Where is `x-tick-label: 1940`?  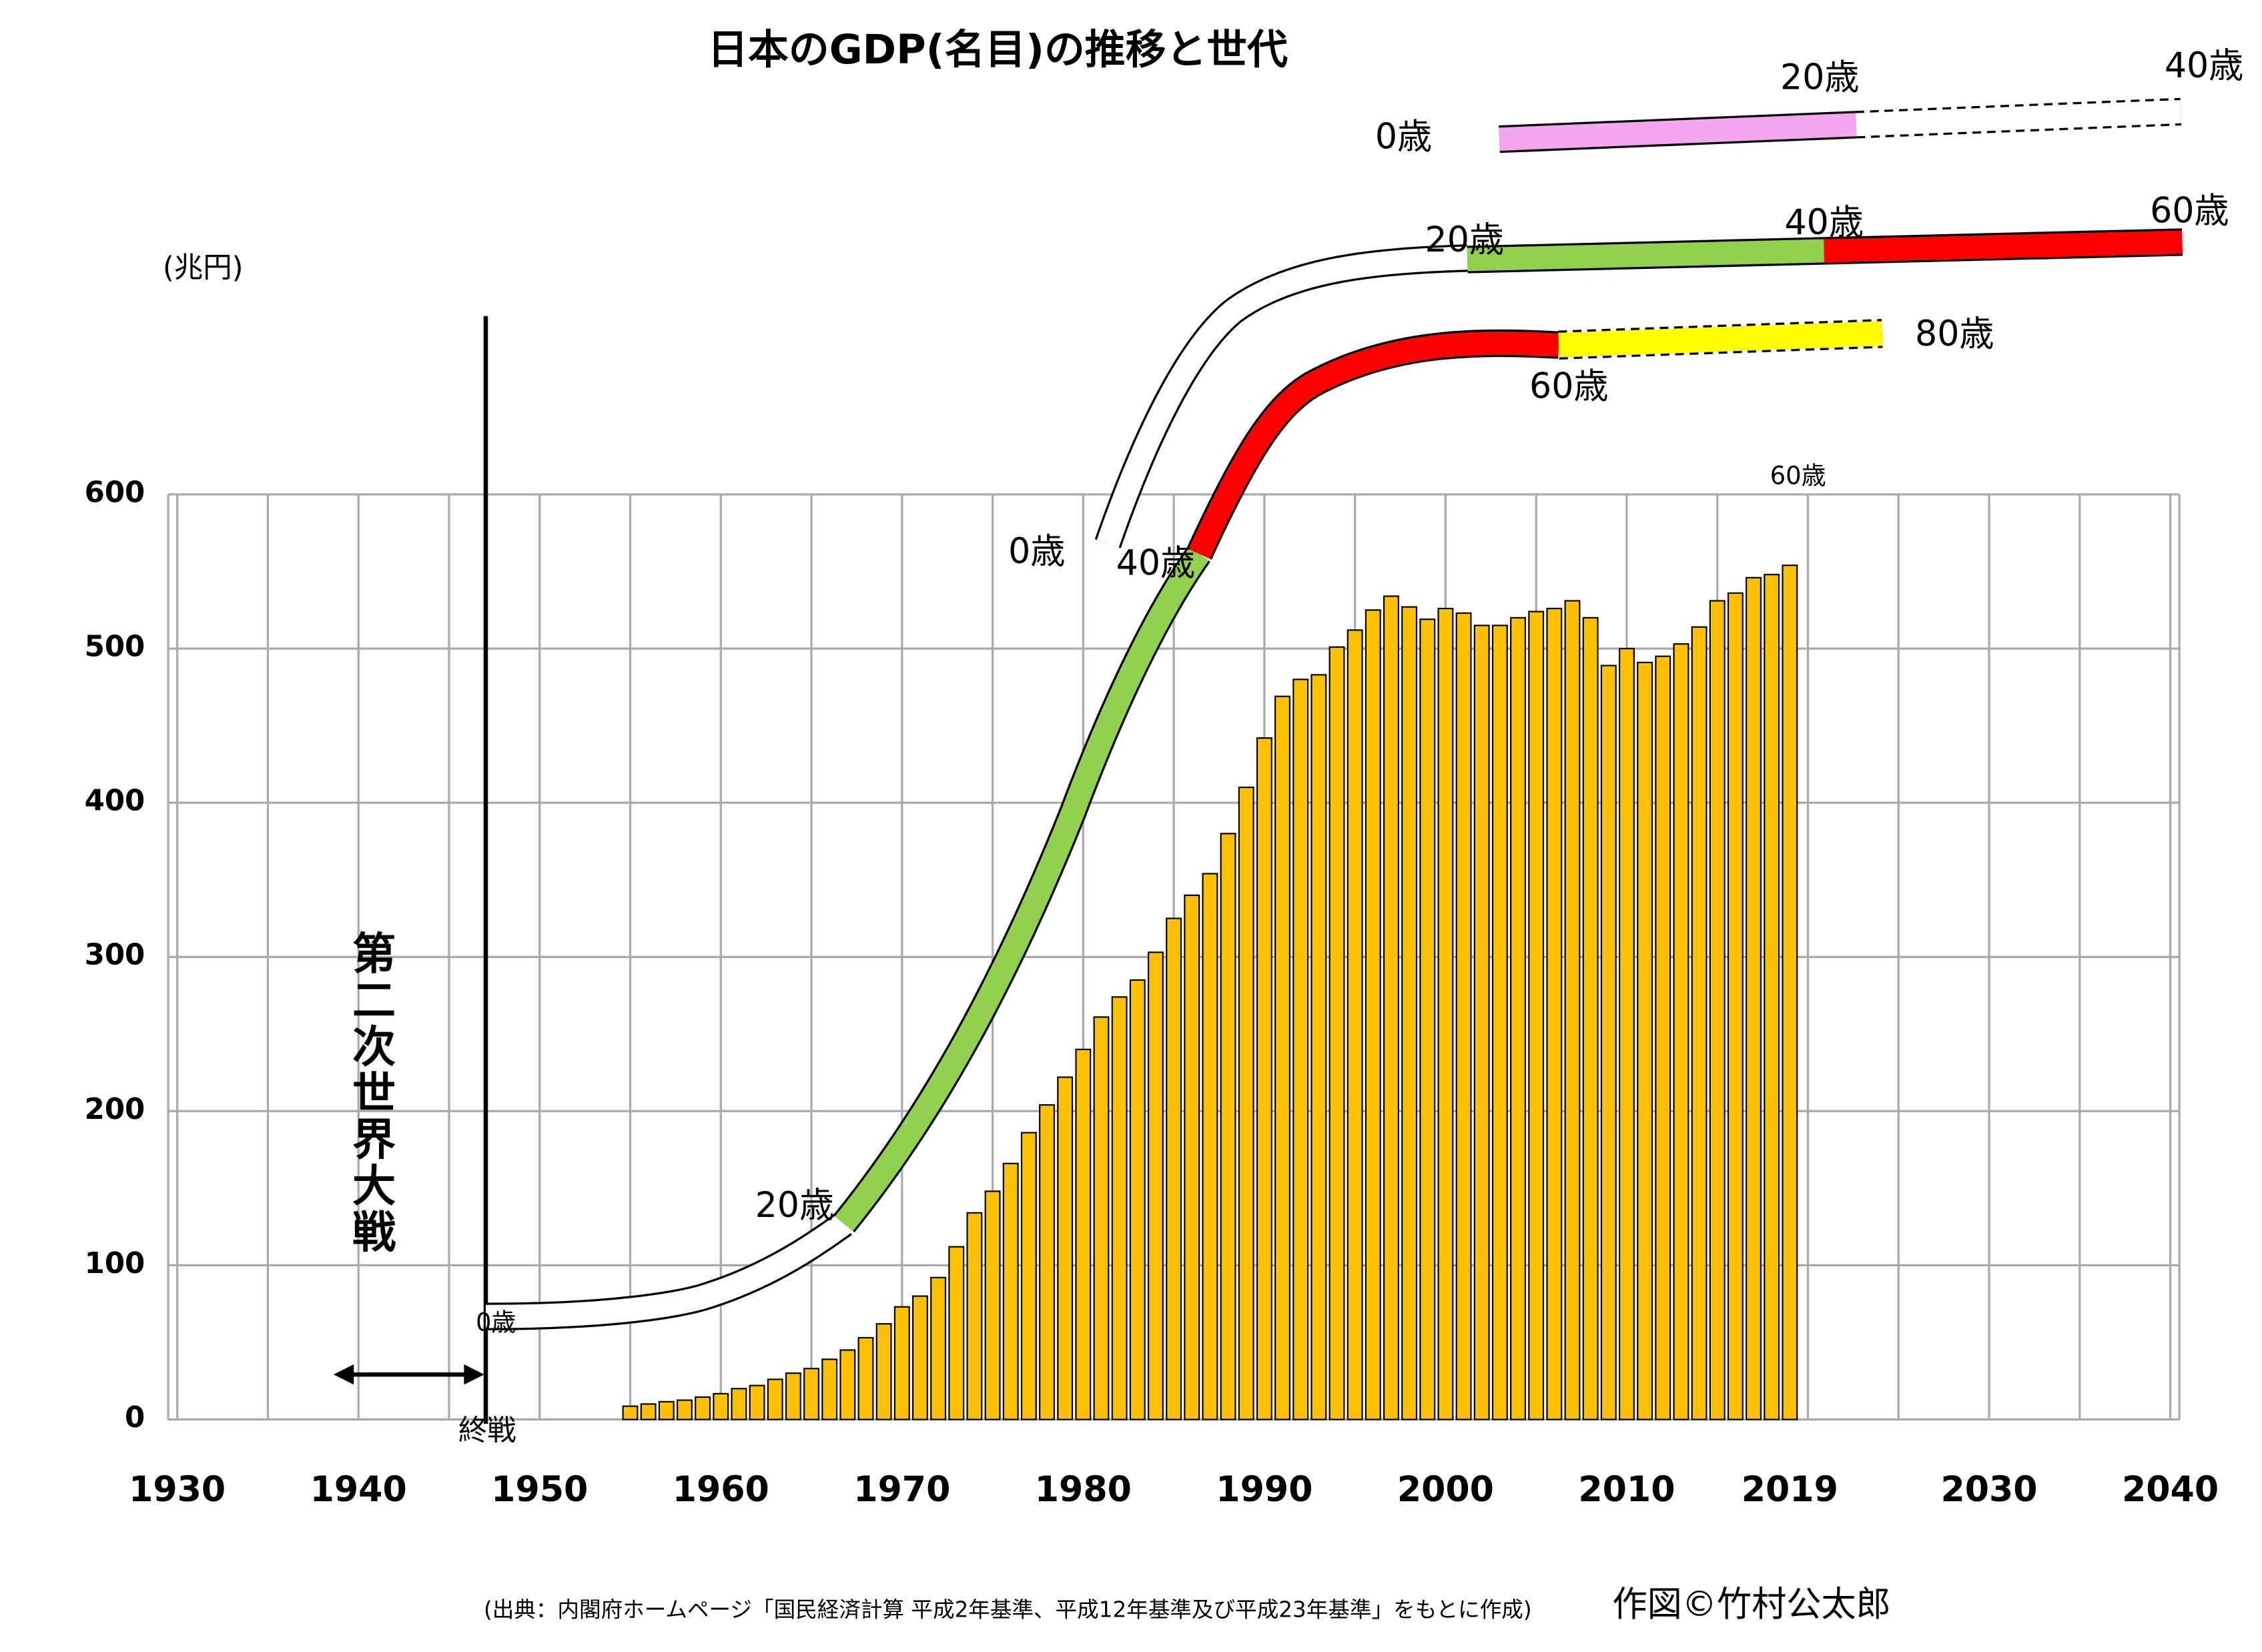
x-tick-label: 1940 is located at coordinates (358, 1490).